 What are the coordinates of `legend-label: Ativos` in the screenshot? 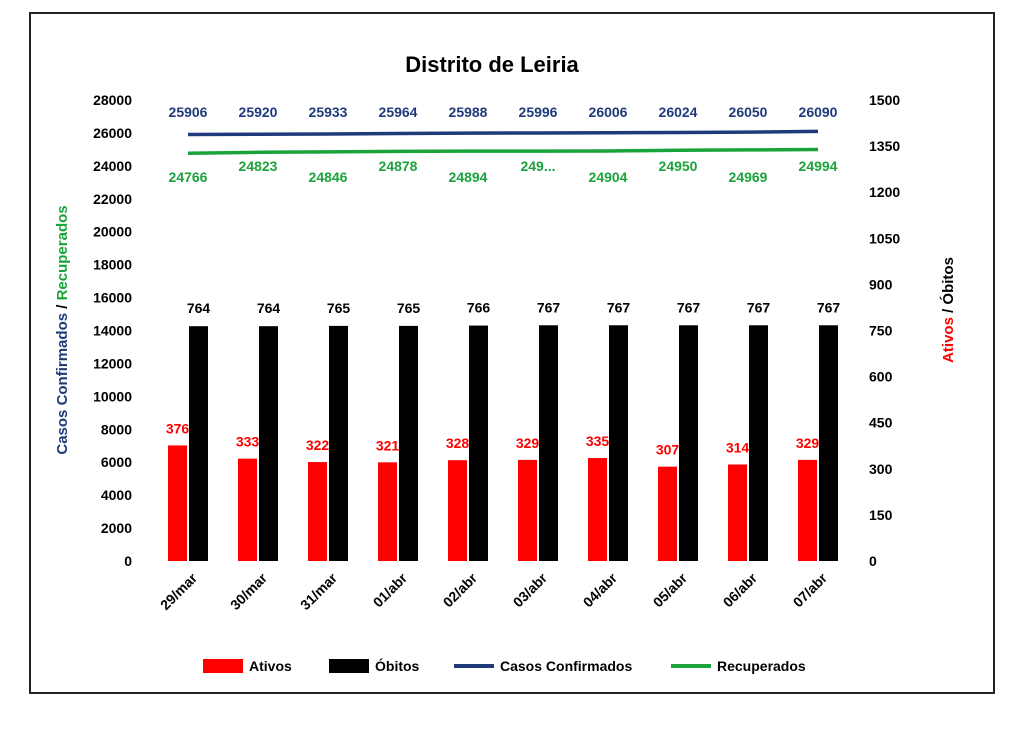 It's located at (270, 666).